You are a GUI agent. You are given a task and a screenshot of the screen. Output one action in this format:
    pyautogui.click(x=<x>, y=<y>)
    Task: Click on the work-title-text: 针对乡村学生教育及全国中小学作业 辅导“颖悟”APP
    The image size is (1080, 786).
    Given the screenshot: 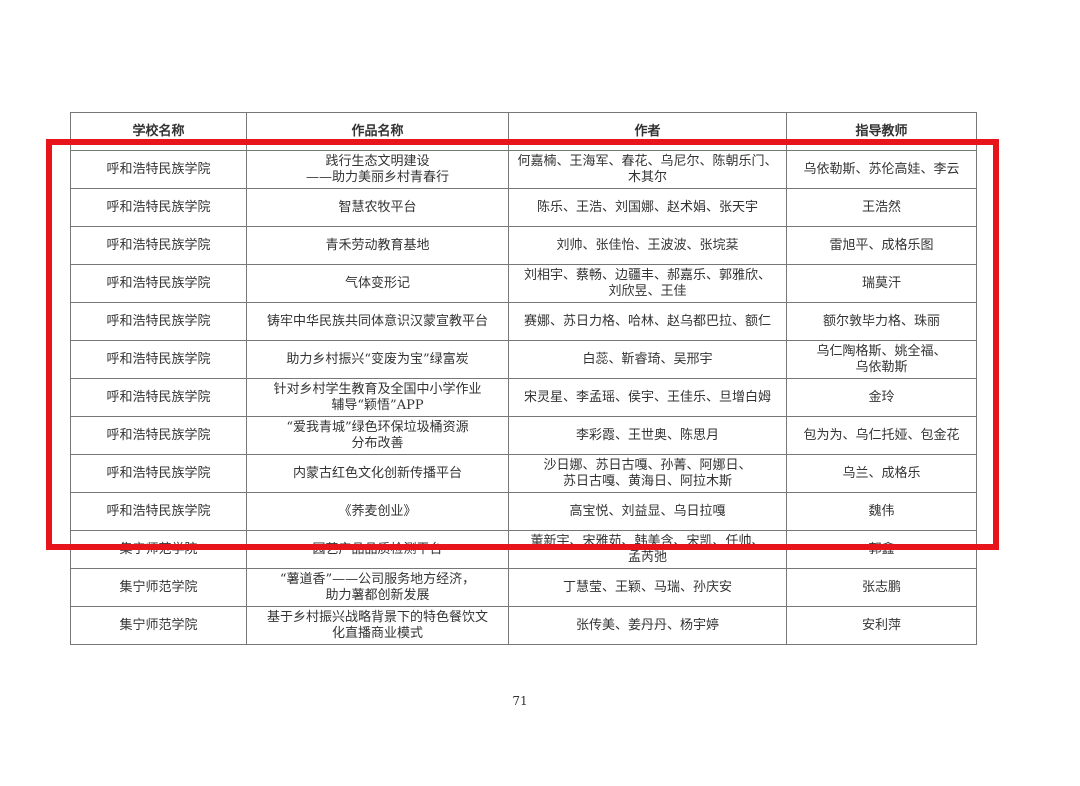 What is the action you would take?
    pyautogui.click(x=377, y=397)
    